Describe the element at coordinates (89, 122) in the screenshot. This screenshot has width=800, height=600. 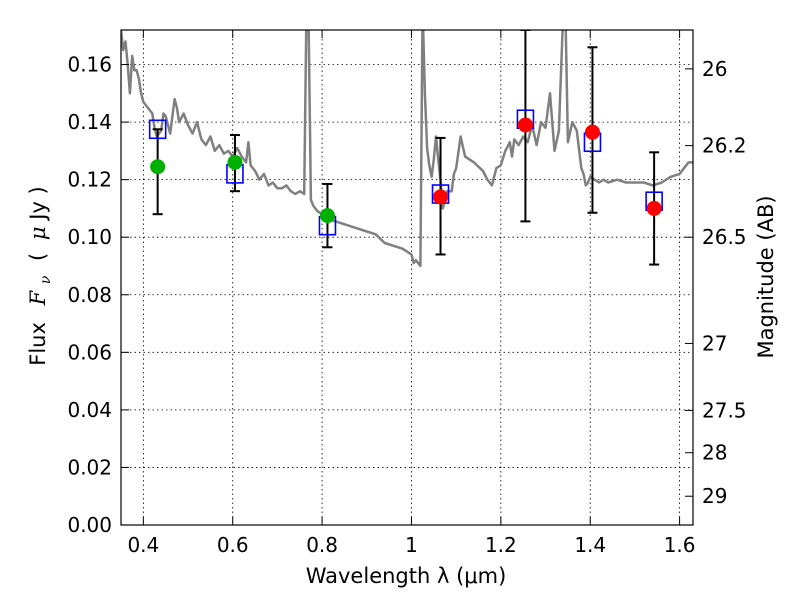
I see `y-tick-label-7: 0.14` at that location.